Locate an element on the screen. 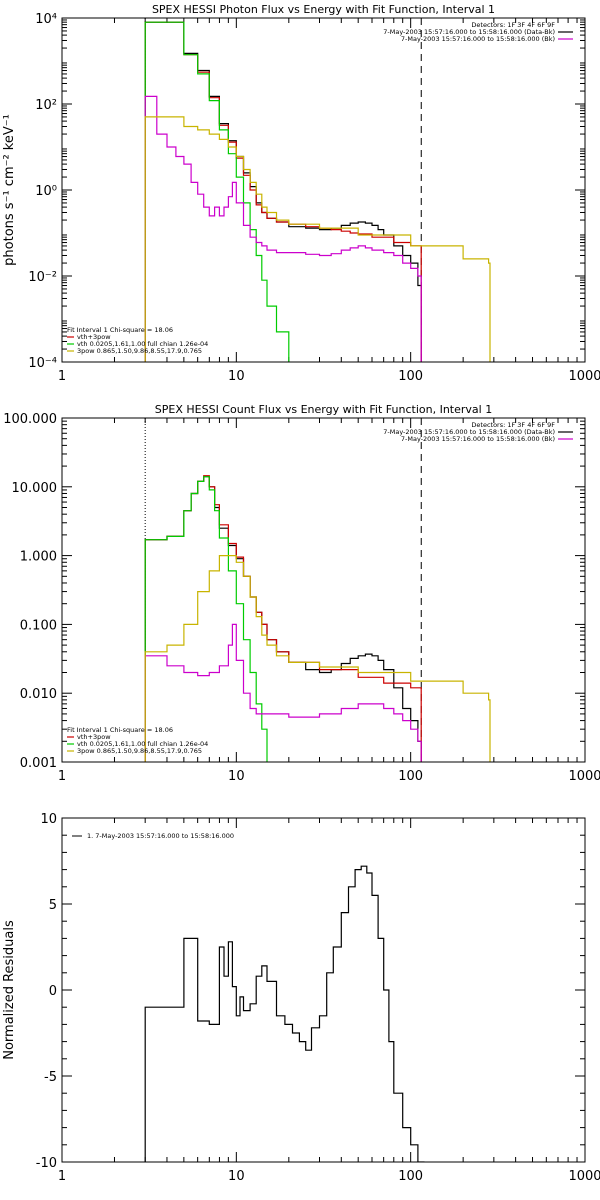  y-tick-label: 0.001 is located at coordinates (38, 763).